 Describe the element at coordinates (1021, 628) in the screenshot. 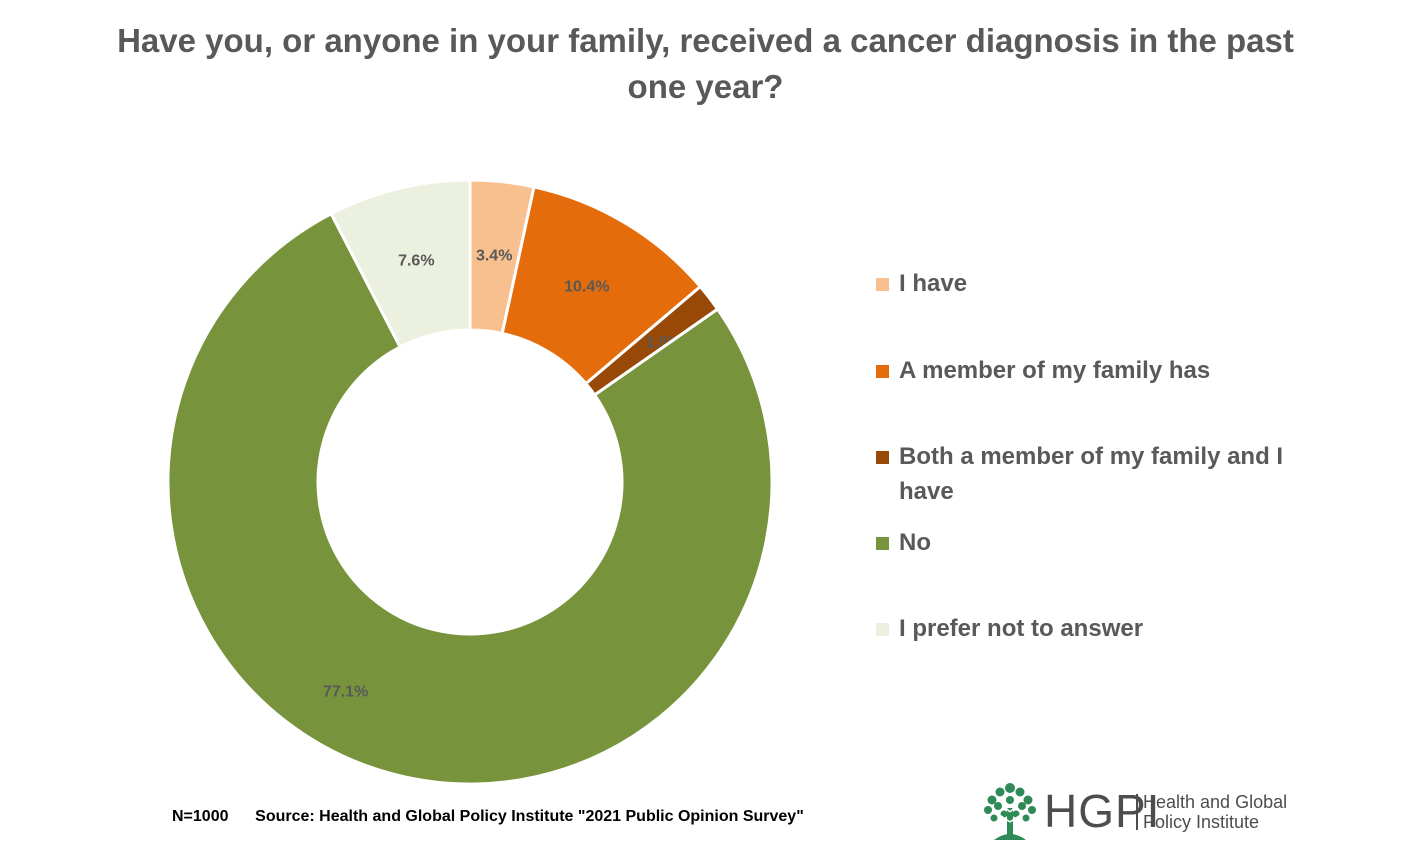

I see `legend-label: I prefer not to answer` at that location.